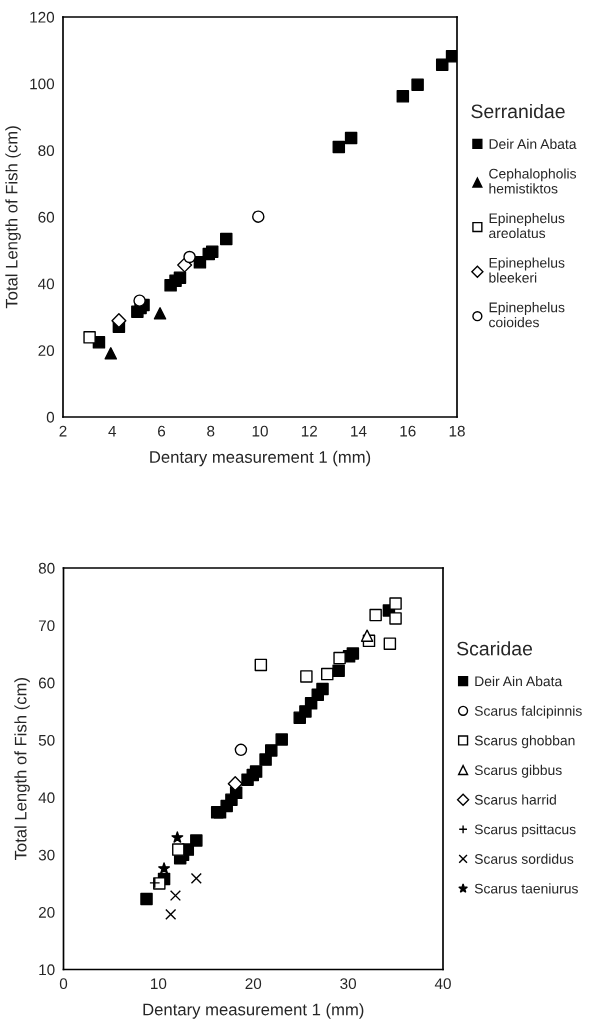 The width and height of the screenshot is (595, 1027). What do you see at coordinates (359, 431) in the screenshot?
I see `x-tick-label: 14` at bounding box center [359, 431].